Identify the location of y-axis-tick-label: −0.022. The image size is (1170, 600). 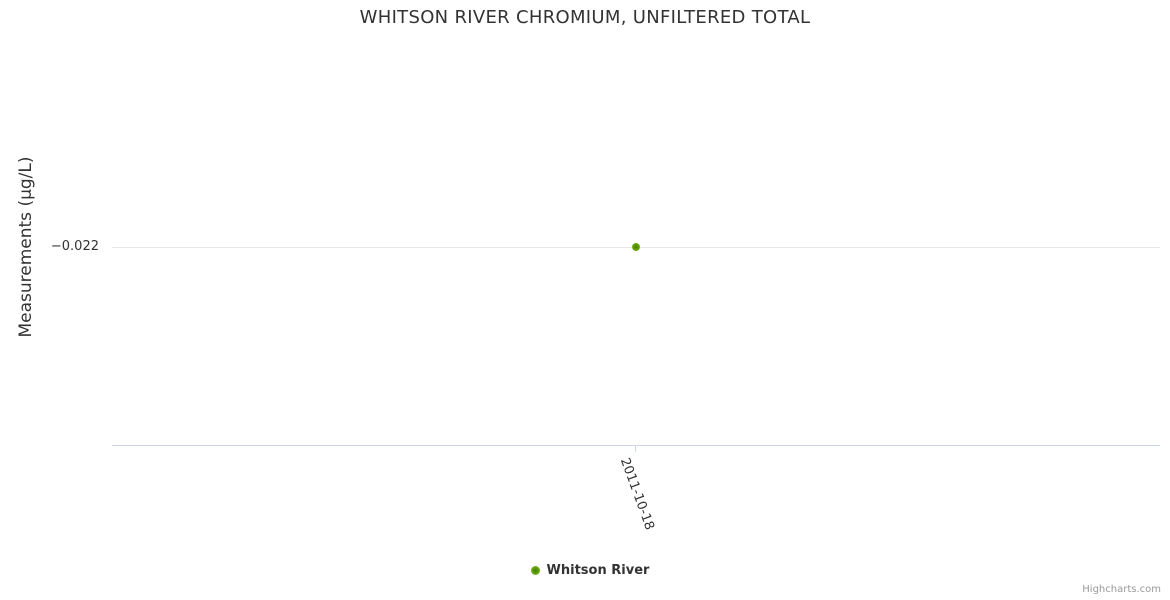
(74, 246).